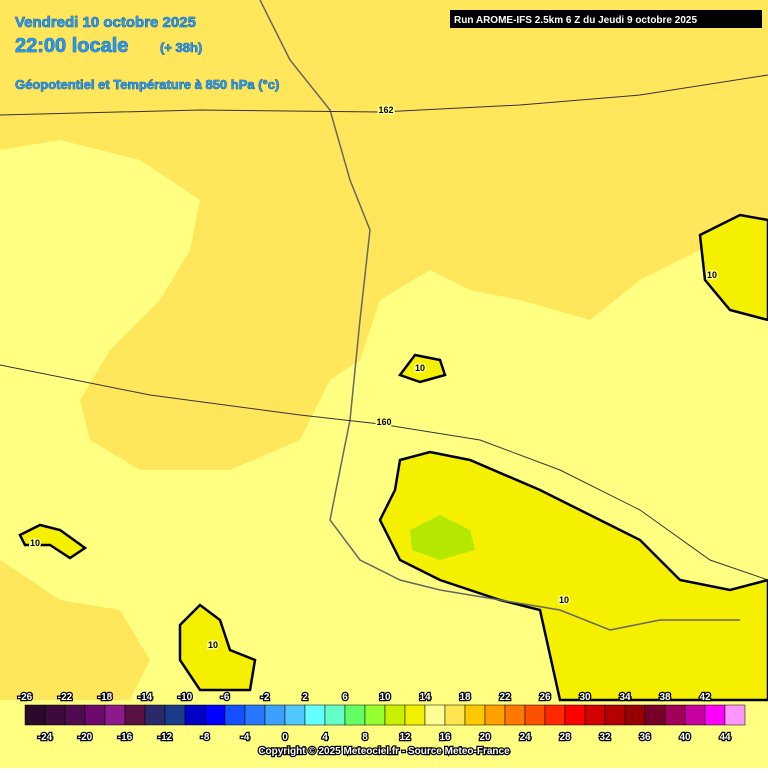 This screenshot has height=773, width=768. I want to click on legend-label: 34, so click(625, 697).